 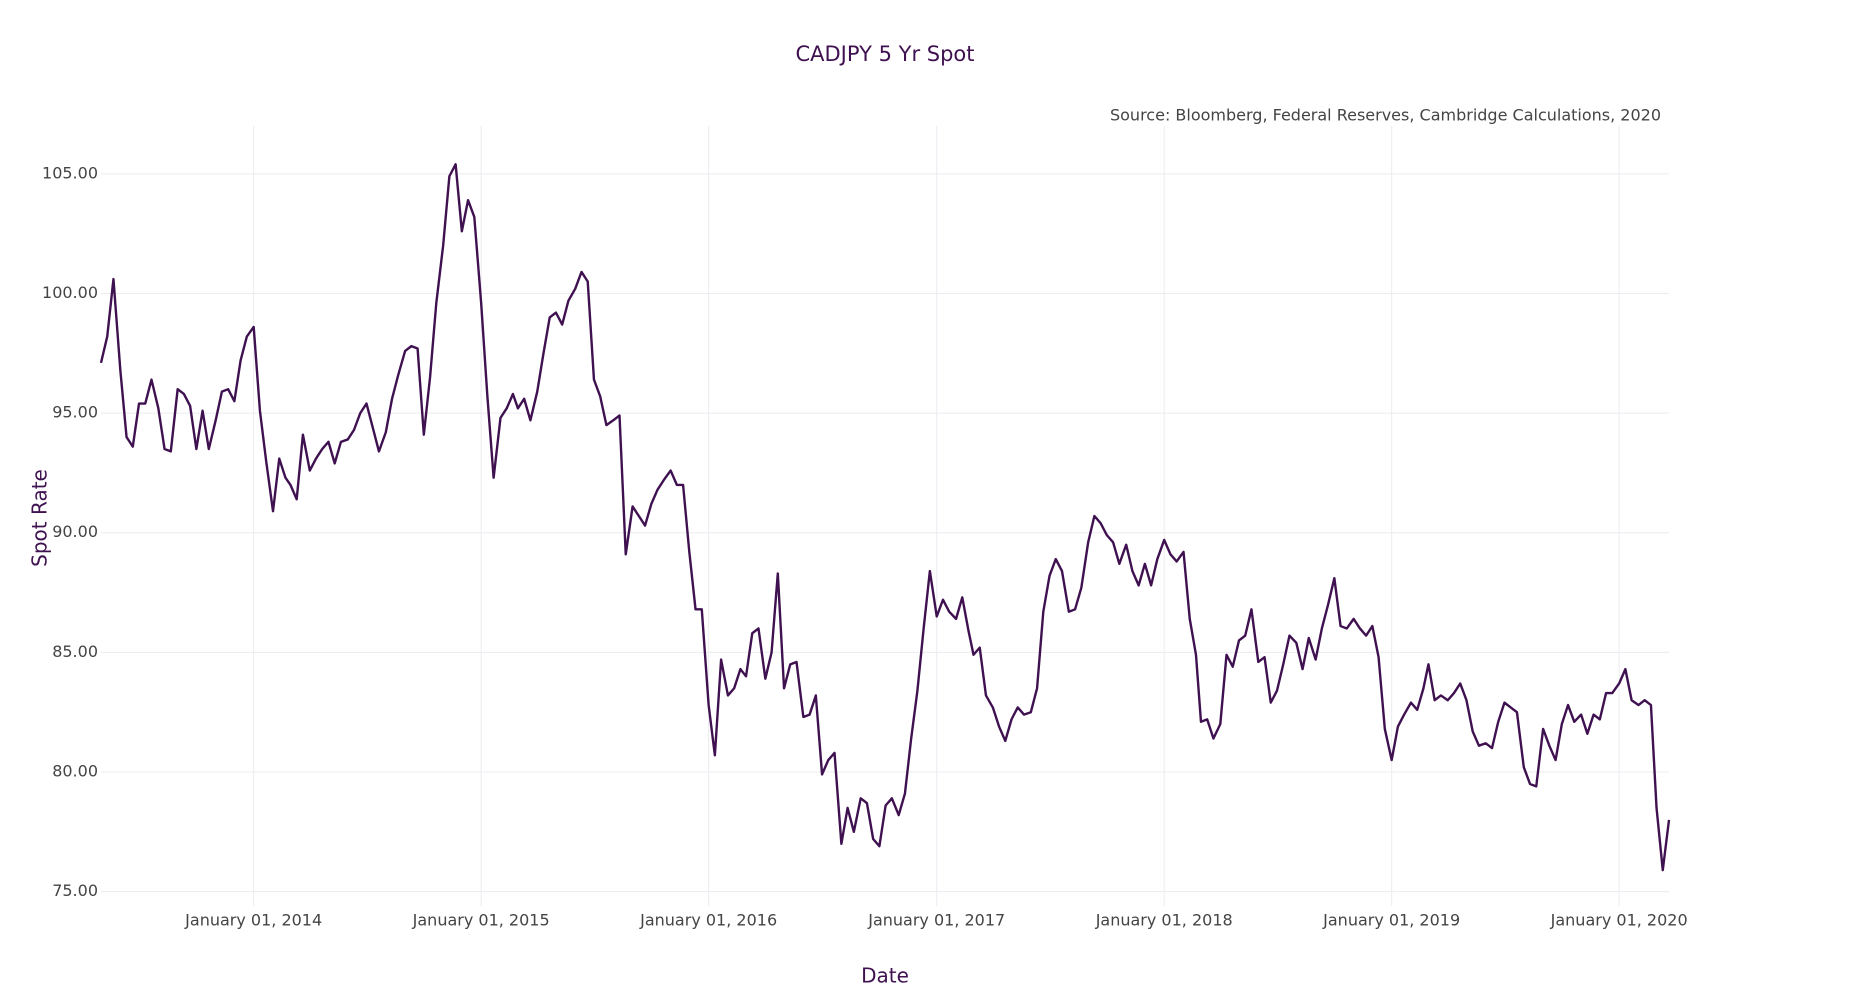 I want to click on x-tick-label: January 01, 2017, so click(x=936, y=920).